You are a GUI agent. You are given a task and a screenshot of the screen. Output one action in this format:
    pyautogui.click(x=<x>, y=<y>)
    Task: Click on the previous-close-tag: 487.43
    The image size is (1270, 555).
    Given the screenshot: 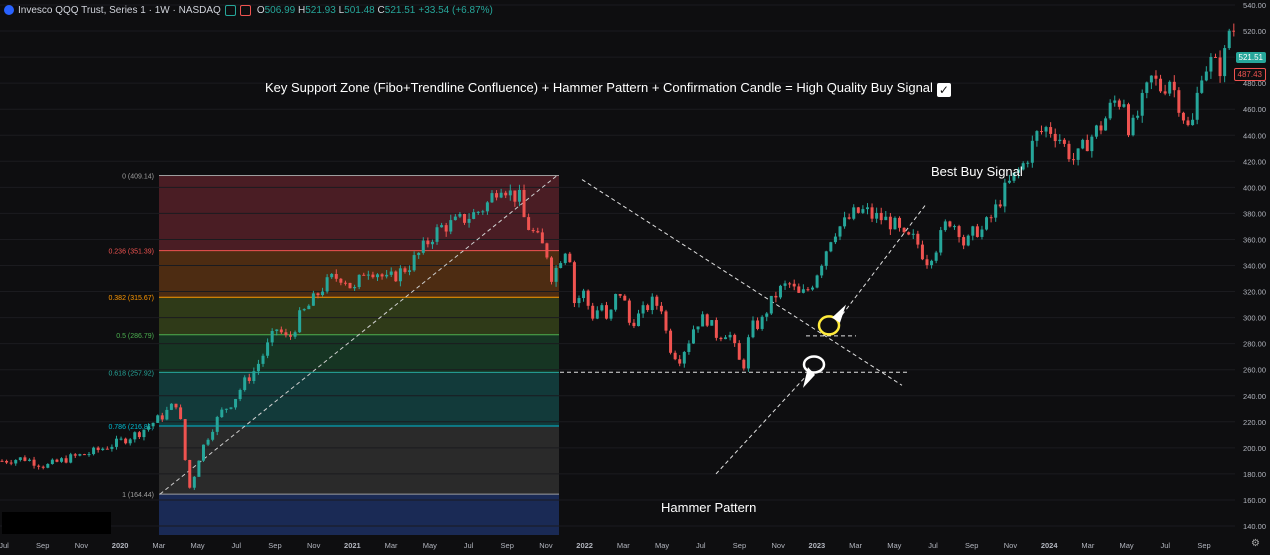 What is the action you would take?
    pyautogui.click(x=1249, y=74)
    